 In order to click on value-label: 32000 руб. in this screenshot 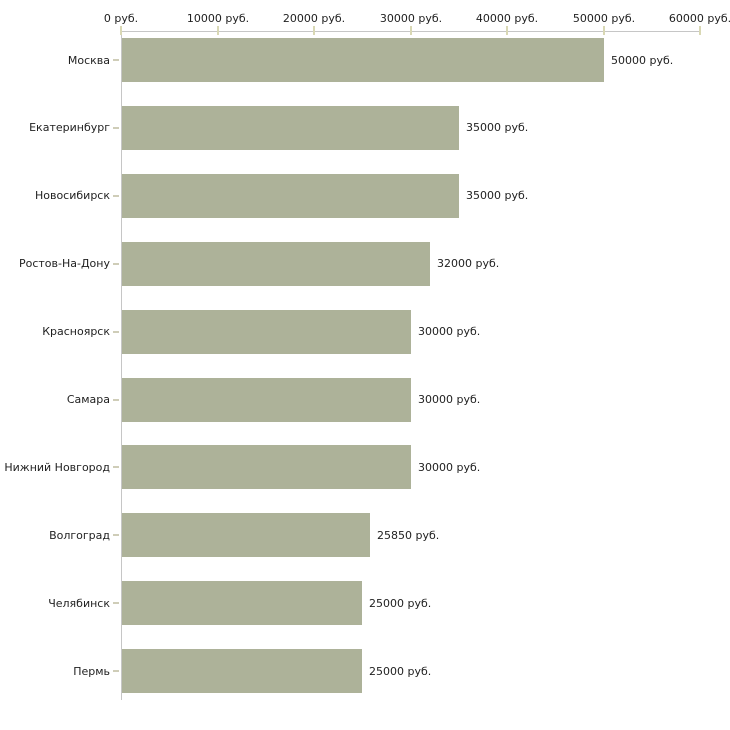, I will do `click(468, 263)`.